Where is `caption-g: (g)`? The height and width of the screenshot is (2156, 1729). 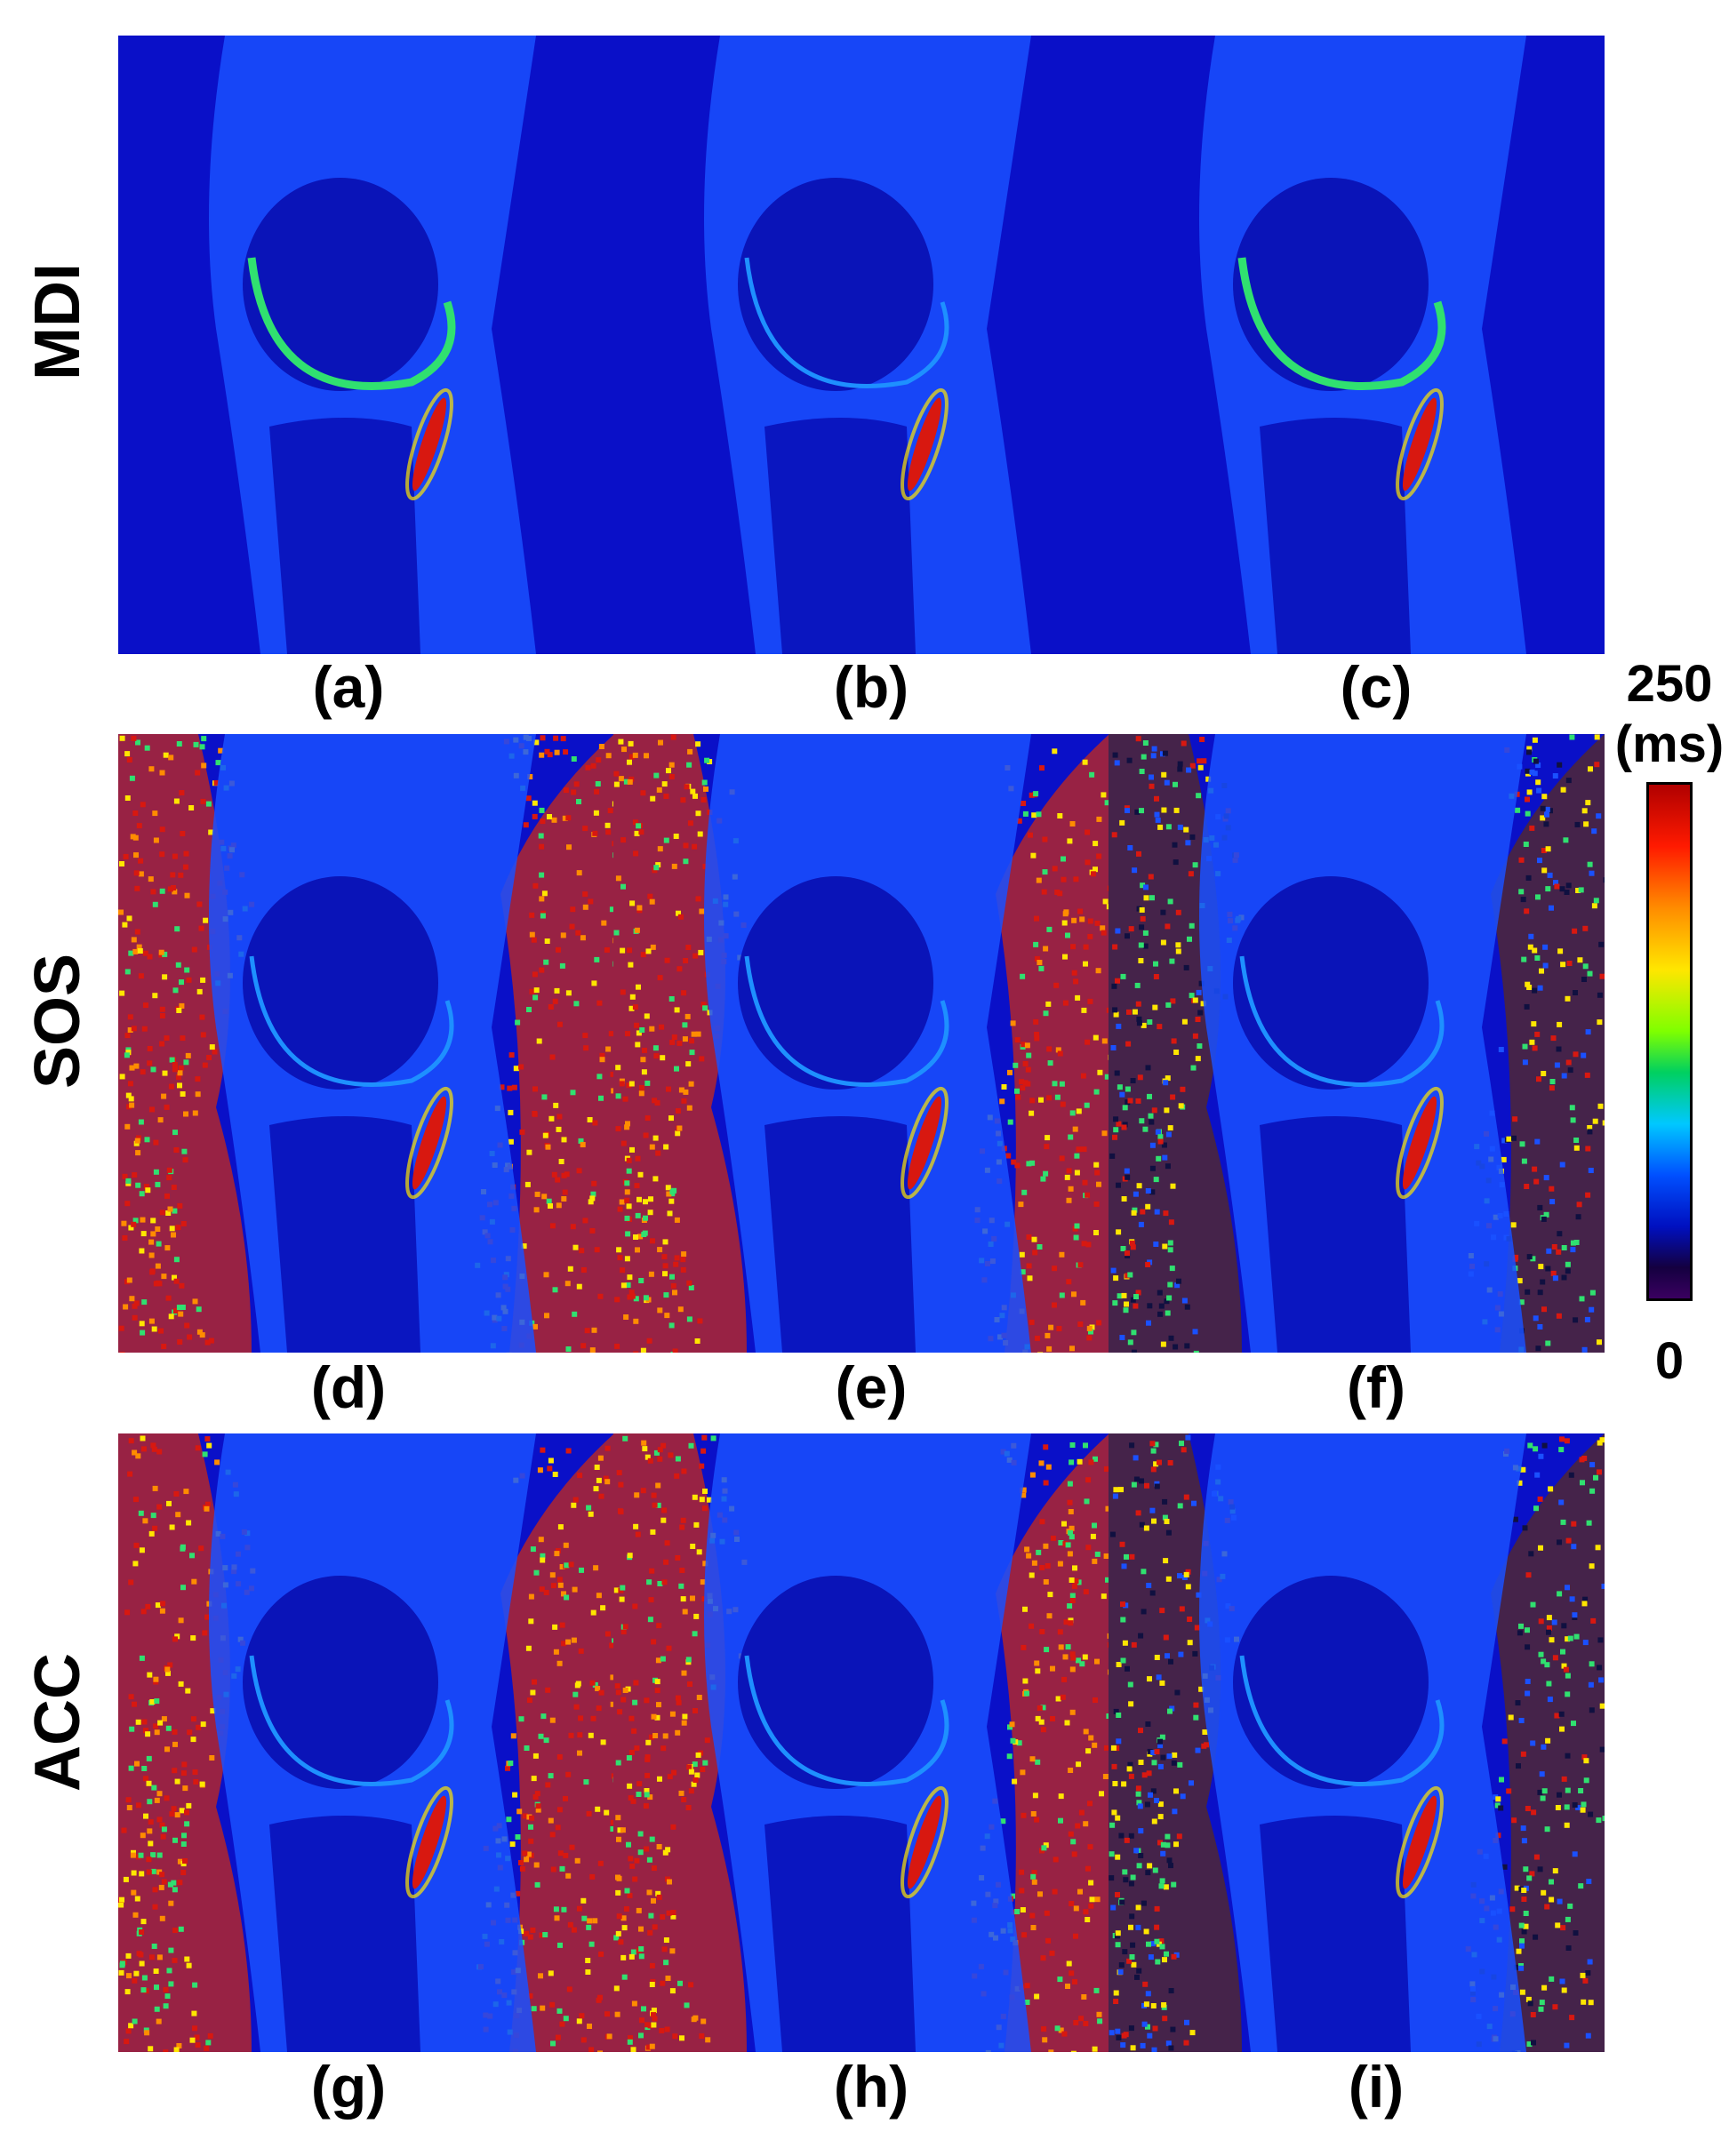
caption-g: (g) is located at coordinates (348, 2087).